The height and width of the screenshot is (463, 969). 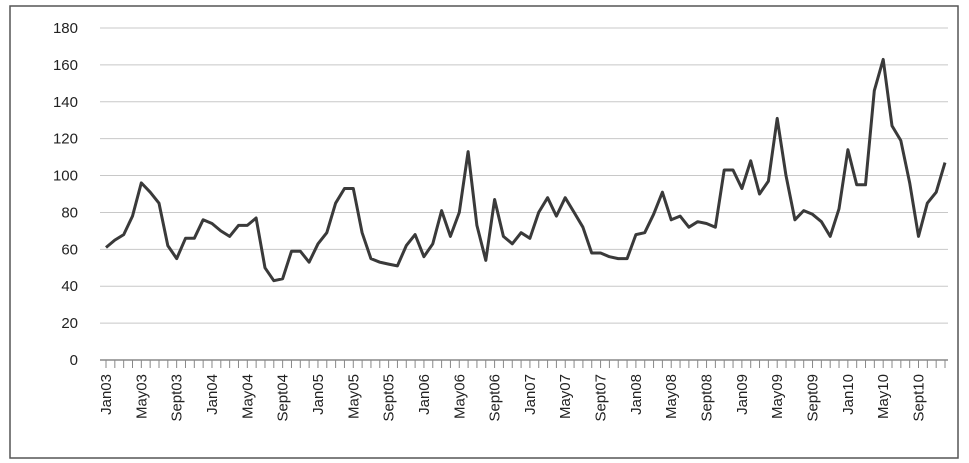 I want to click on x-tick-label: Jan08, so click(x=636, y=394).